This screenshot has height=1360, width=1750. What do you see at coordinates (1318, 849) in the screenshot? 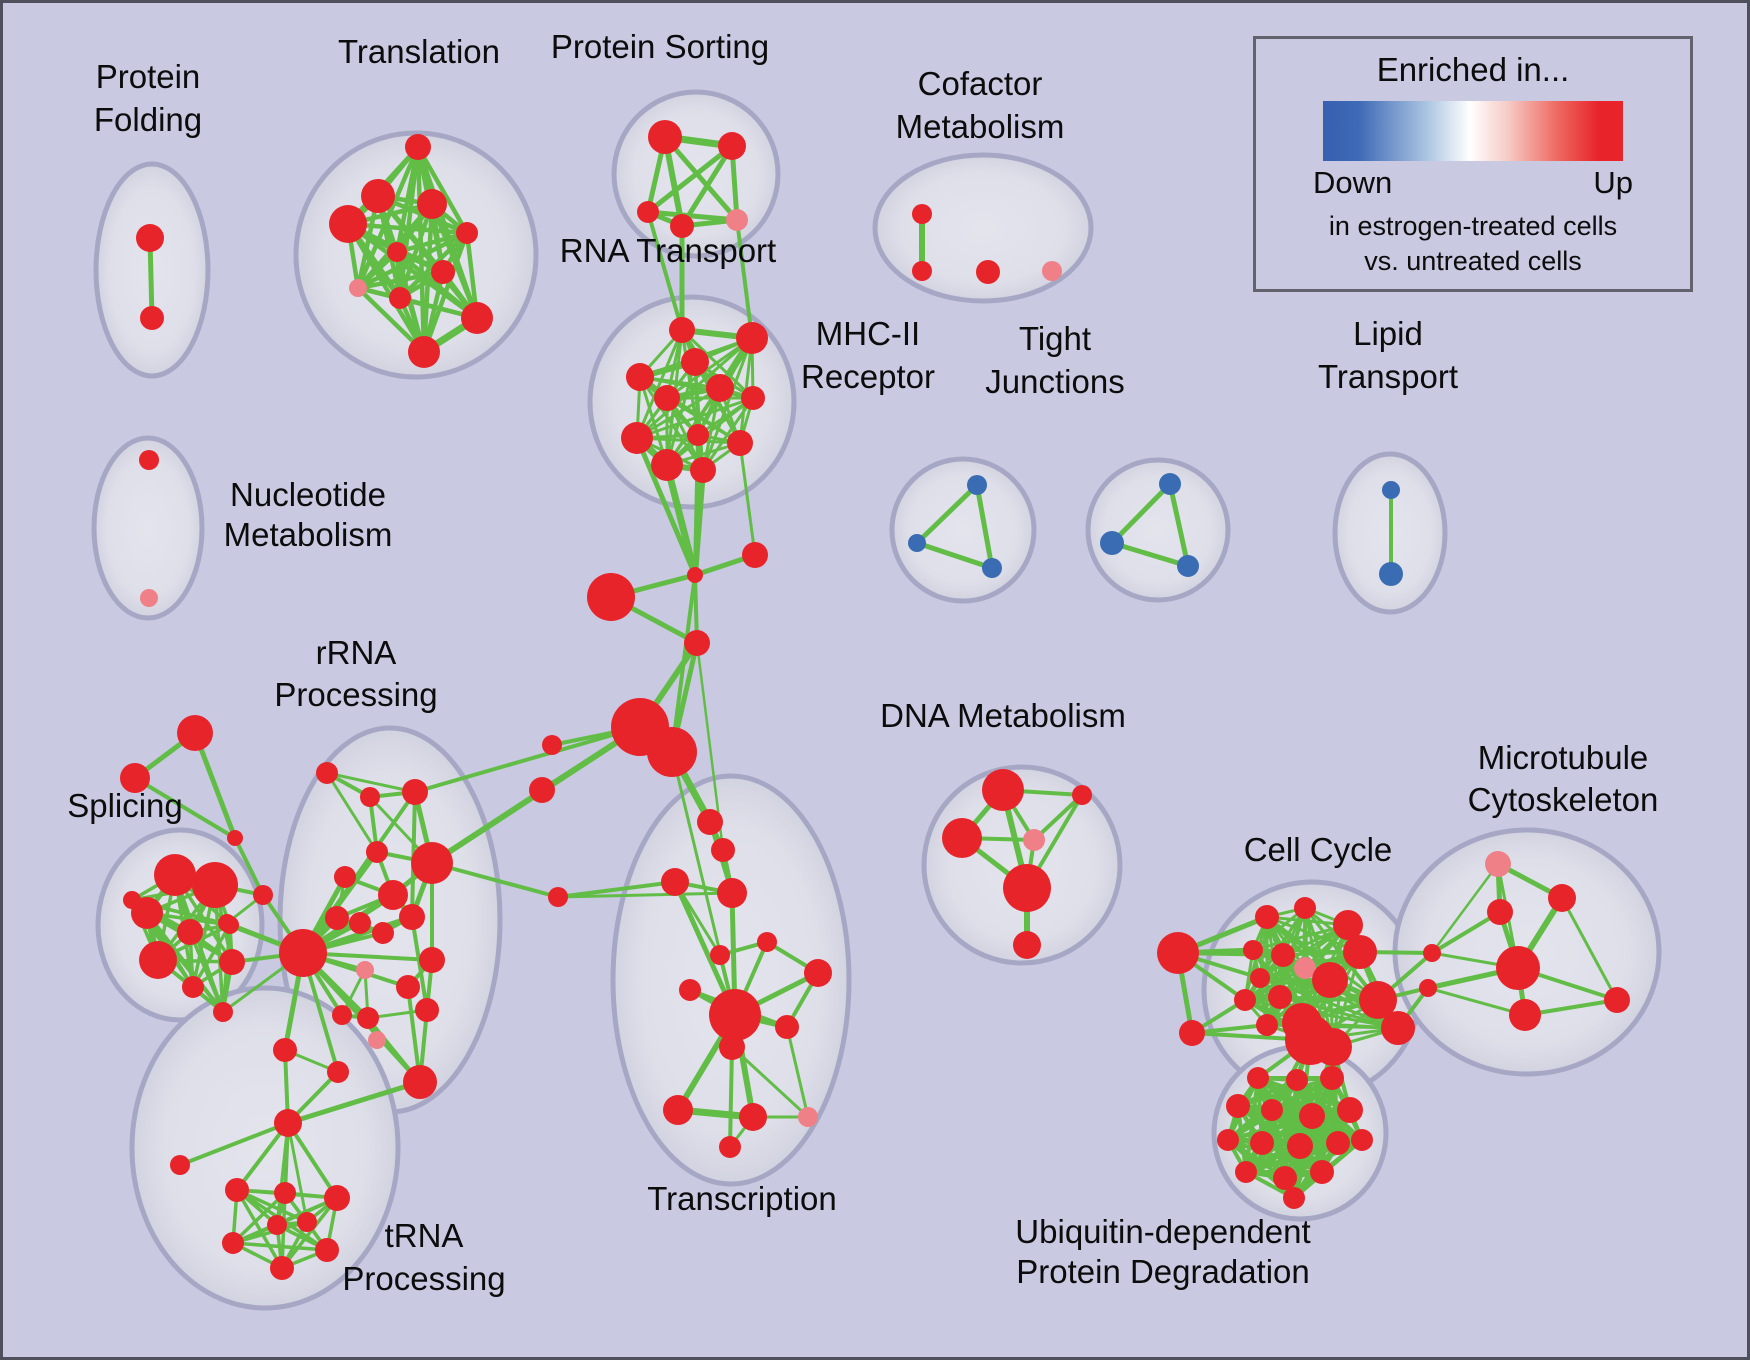
I see `cluster-label-cellcycle: Cell Cycle` at bounding box center [1318, 849].